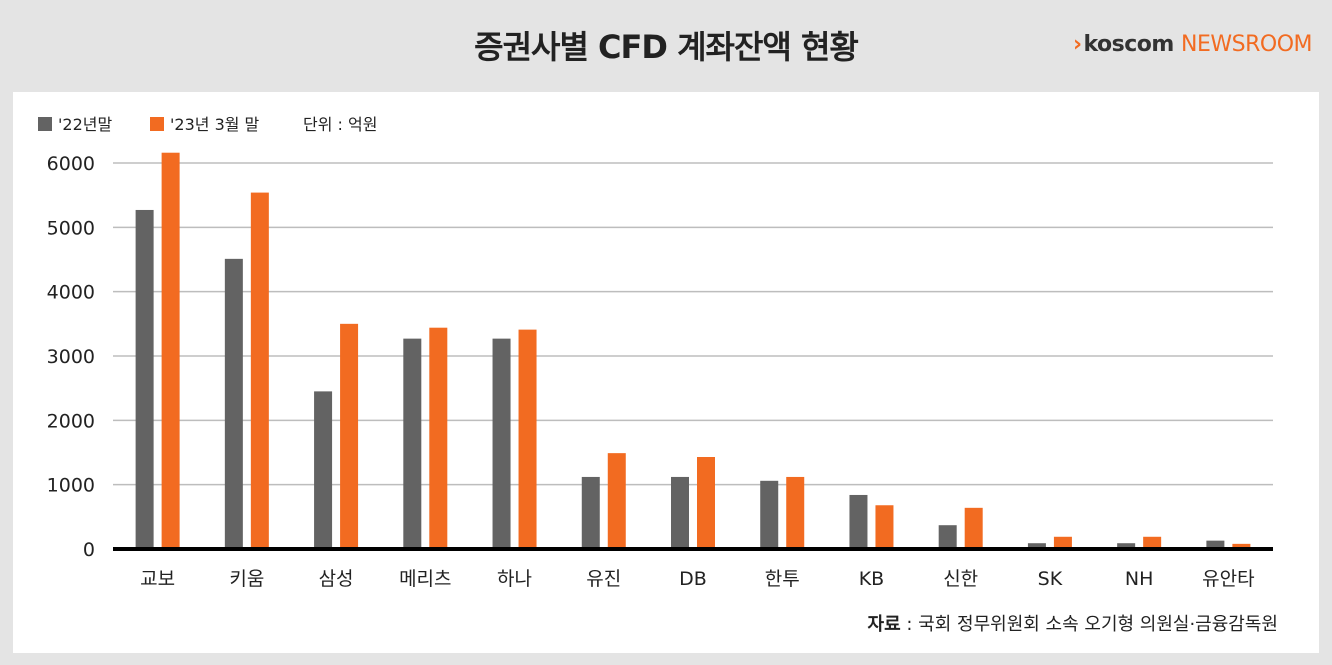 The image size is (1332, 665). I want to click on y-tick-label: 3000, so click(71, 357).